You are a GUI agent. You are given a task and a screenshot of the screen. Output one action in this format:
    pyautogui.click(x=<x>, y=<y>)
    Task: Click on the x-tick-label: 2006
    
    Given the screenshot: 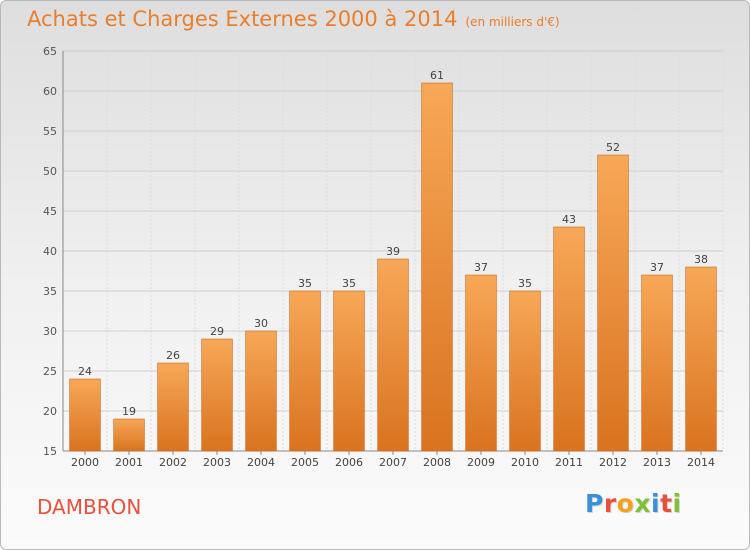 What is the action you would take?
    pyautogui.click(x=349, y=462)
    